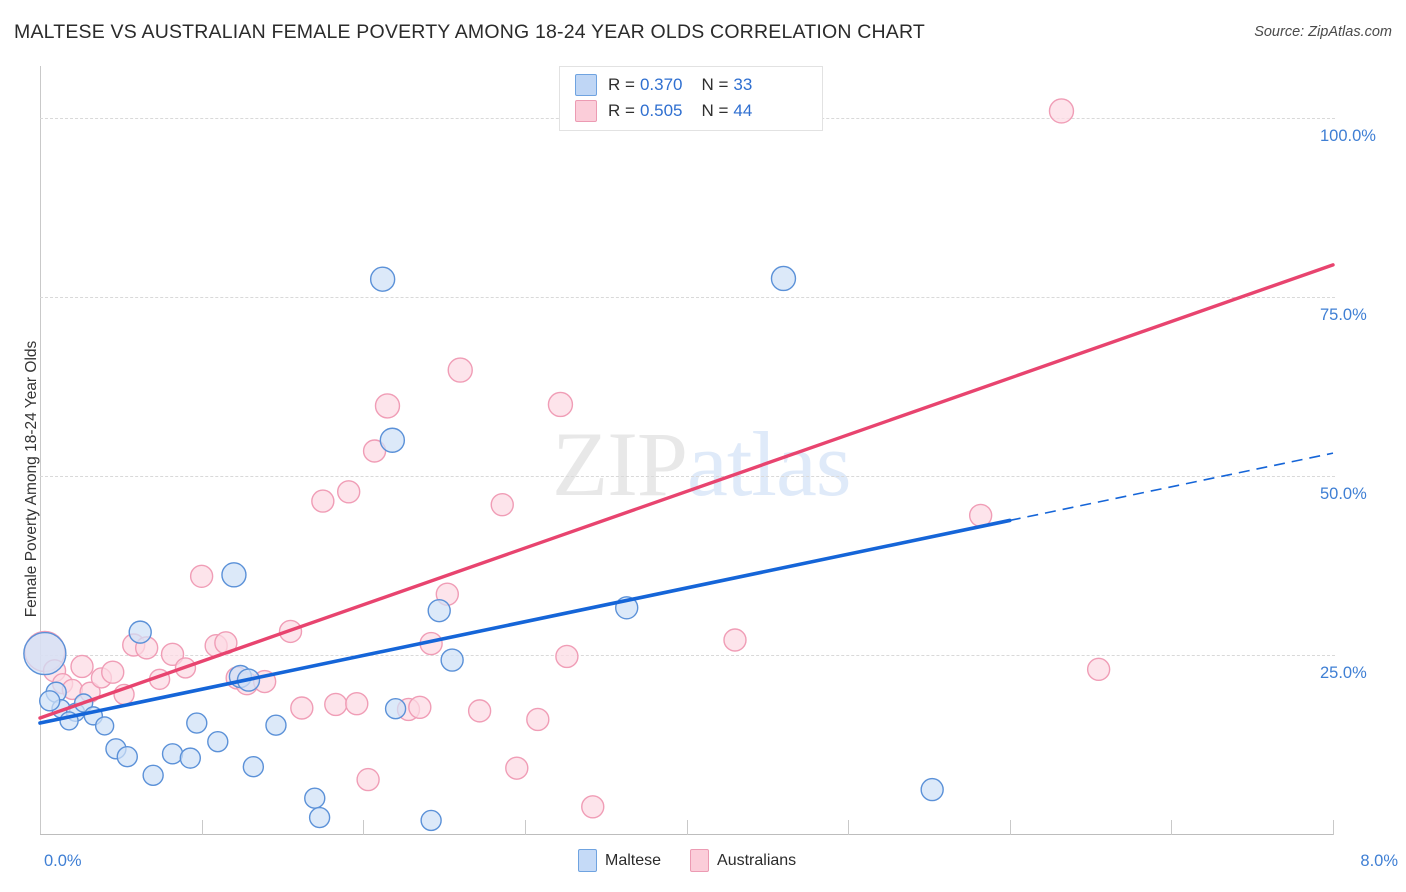 The image size is (1406, 892). Describe the element at coordinates (661, 84) in the screenshot. I see `r-value-maltese: 0.370` at that location.